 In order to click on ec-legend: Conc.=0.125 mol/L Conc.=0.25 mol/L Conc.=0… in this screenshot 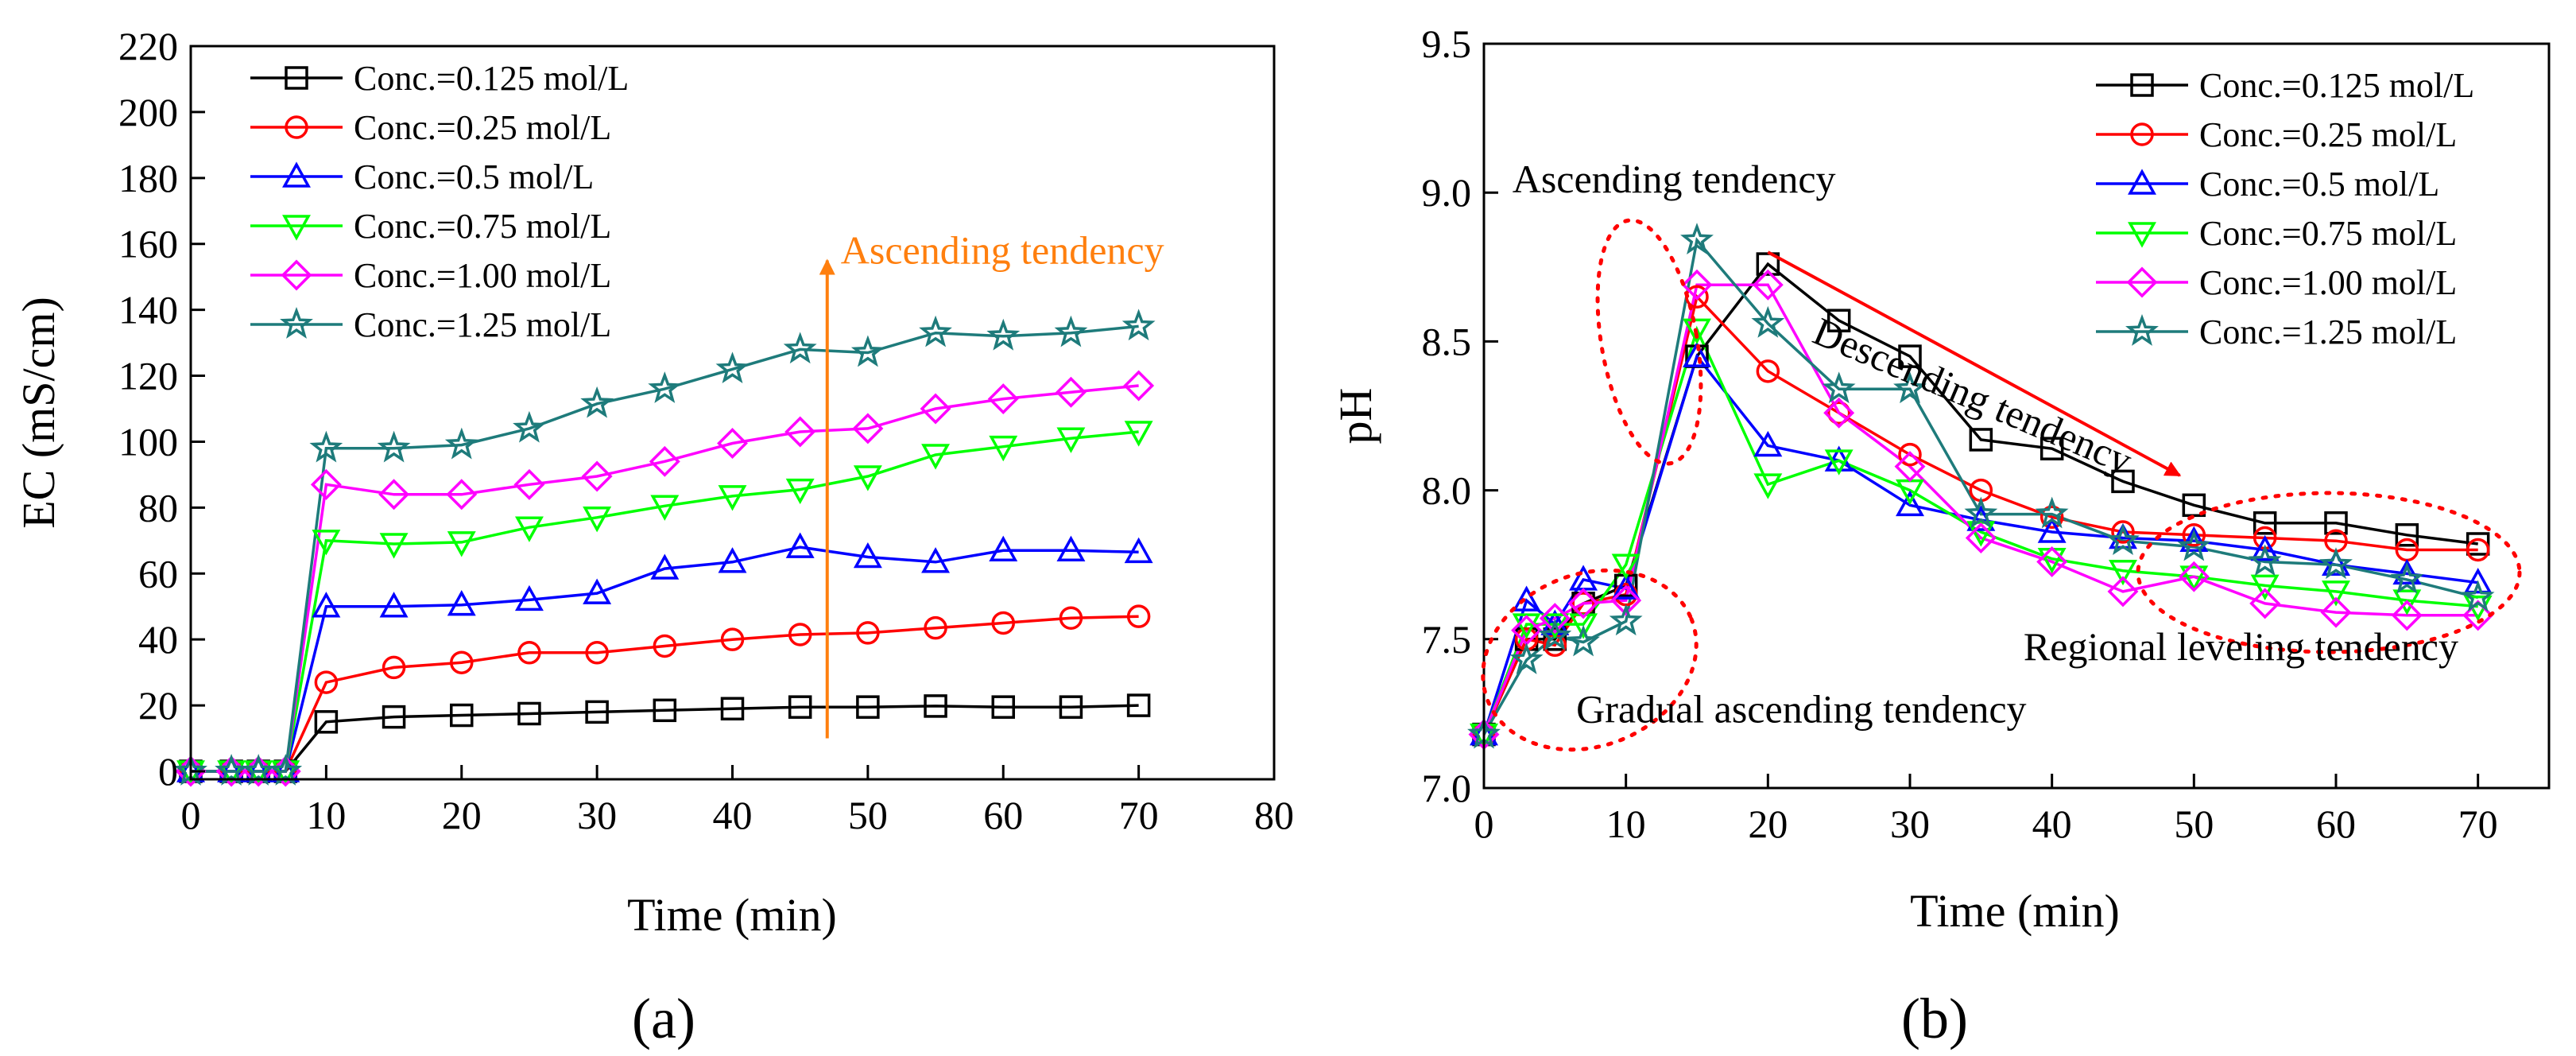, I will do `click(439, 201)`.